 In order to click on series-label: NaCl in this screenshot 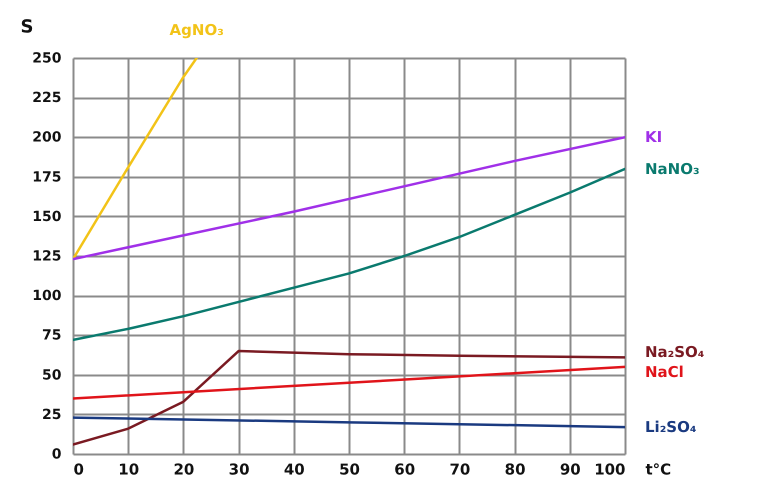, I will do `click(664, 372)`.